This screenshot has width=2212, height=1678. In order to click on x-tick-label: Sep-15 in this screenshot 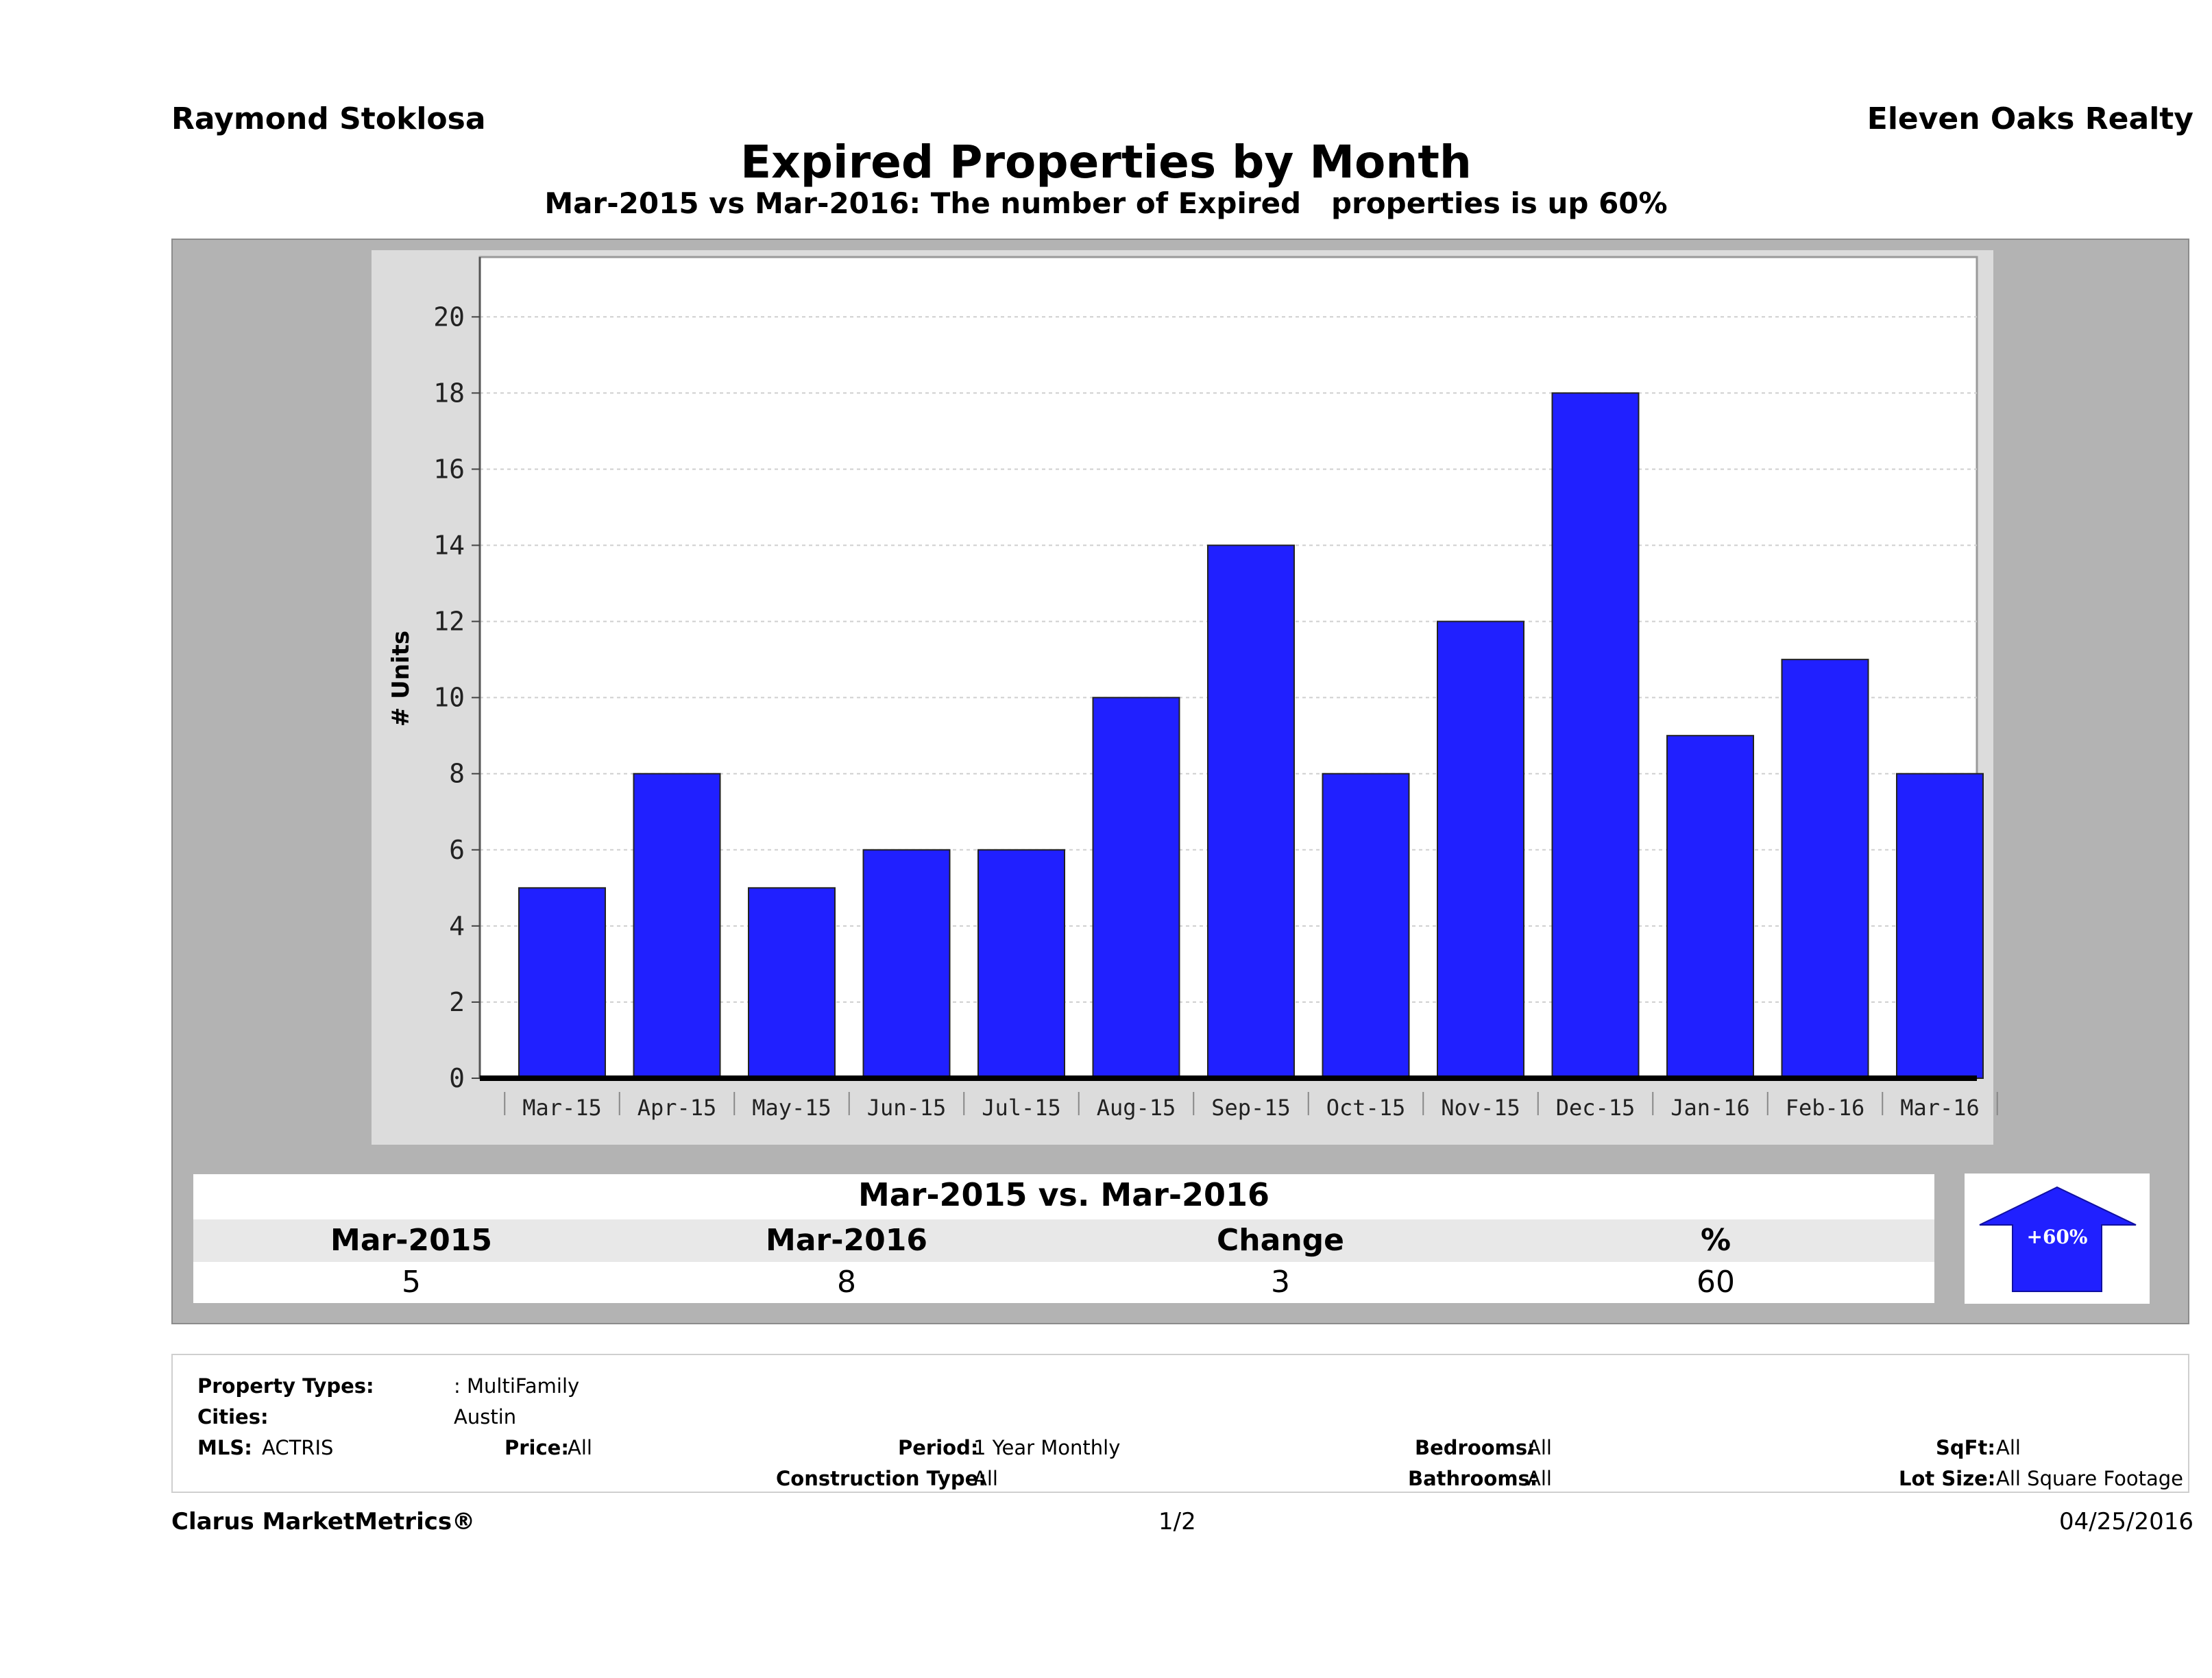, I will do `click(1251, 1108)`.